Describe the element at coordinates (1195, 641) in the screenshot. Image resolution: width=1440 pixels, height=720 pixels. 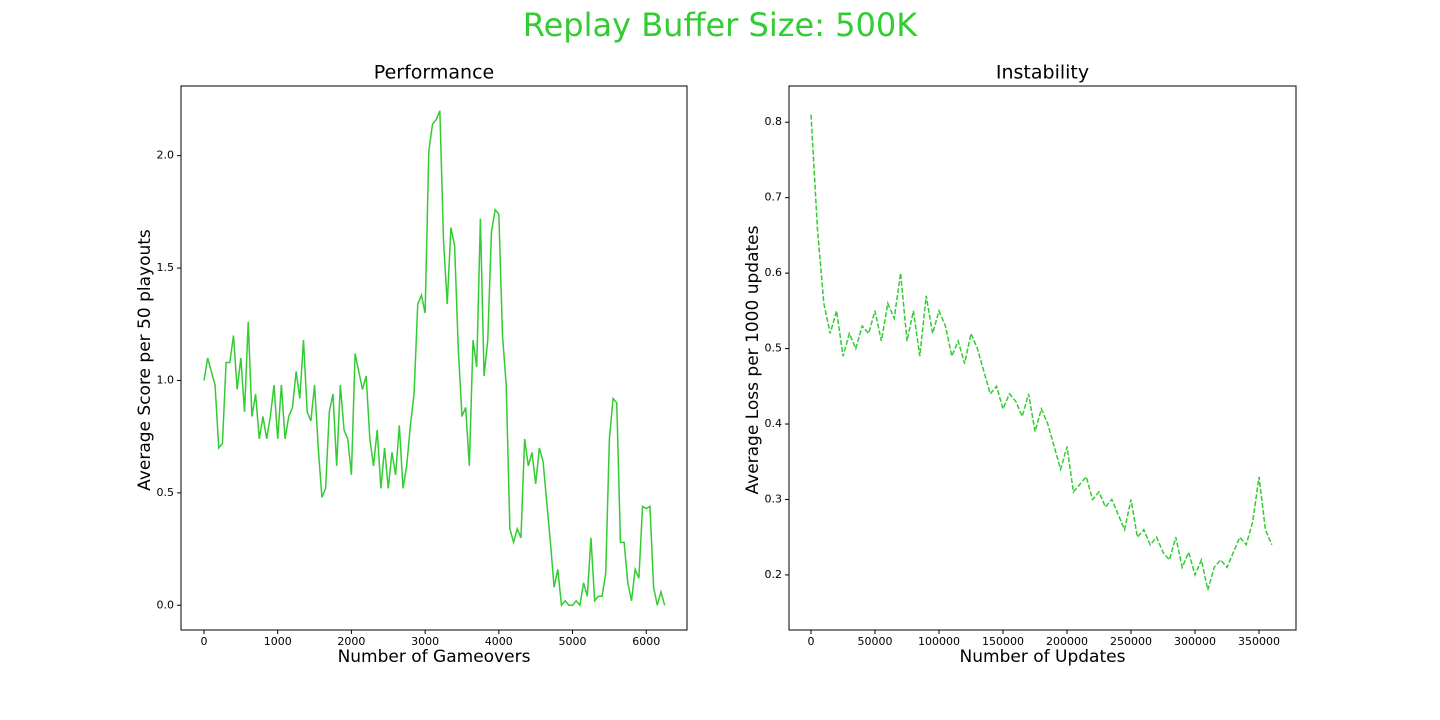
I see `x-tick-label: 300000` at that location.